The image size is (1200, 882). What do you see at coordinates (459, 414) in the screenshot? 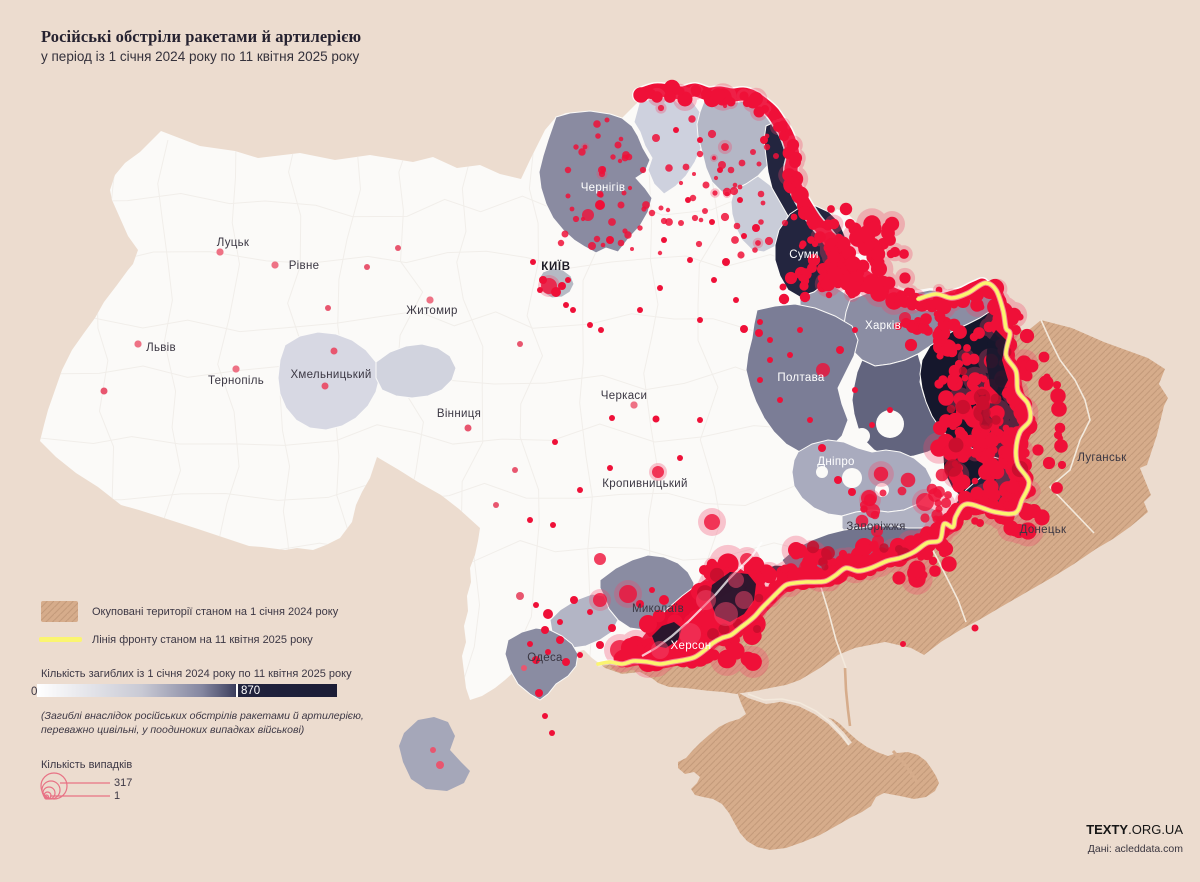
I see `svg-text: Вінниця` at bounding box center [459, 414].